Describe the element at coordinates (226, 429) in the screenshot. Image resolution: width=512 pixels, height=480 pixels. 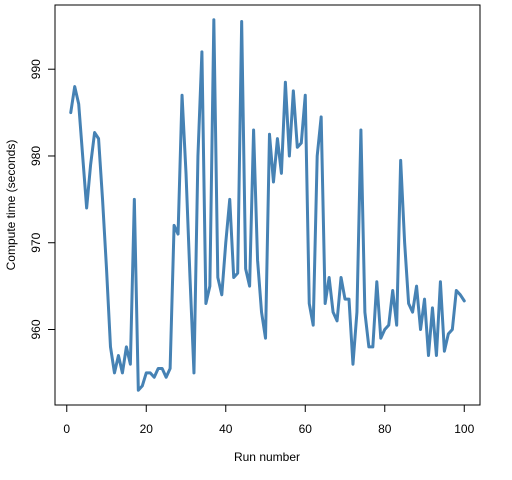
I see `x-tick-label: 40` at that location.